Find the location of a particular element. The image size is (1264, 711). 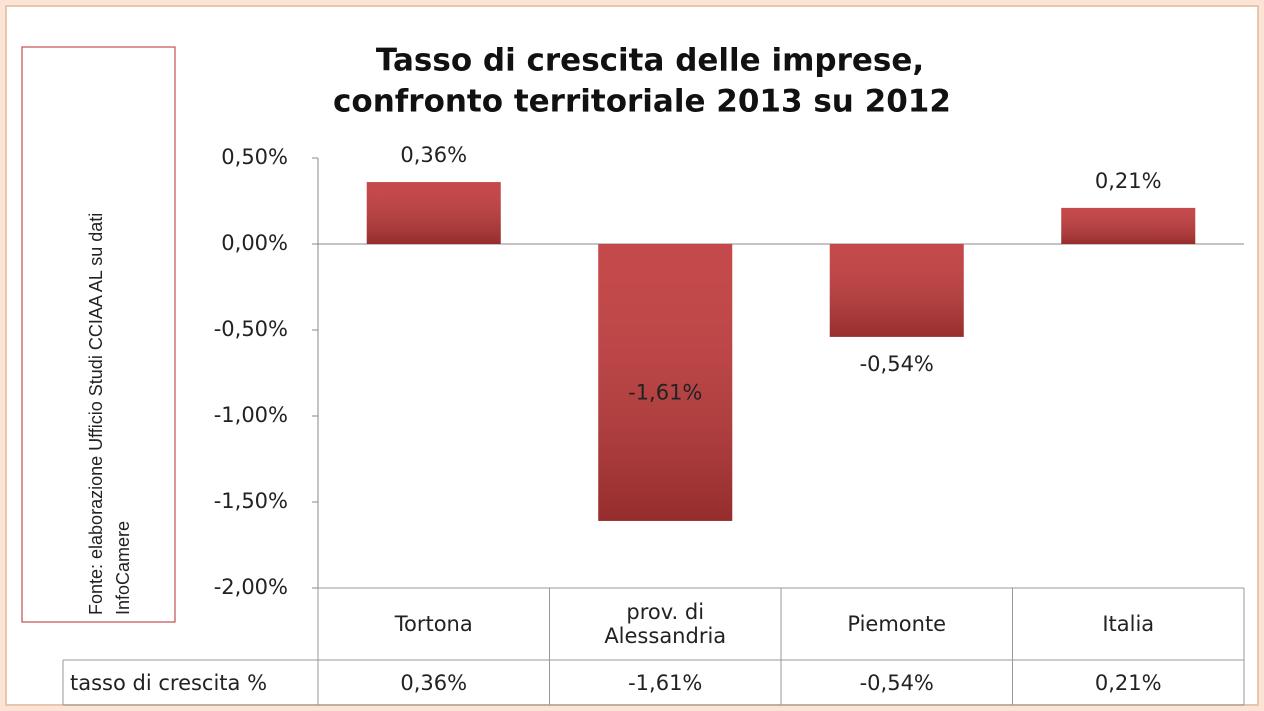

x-tick-label: prov. di Alessandria is located at coordinates (666, 624).